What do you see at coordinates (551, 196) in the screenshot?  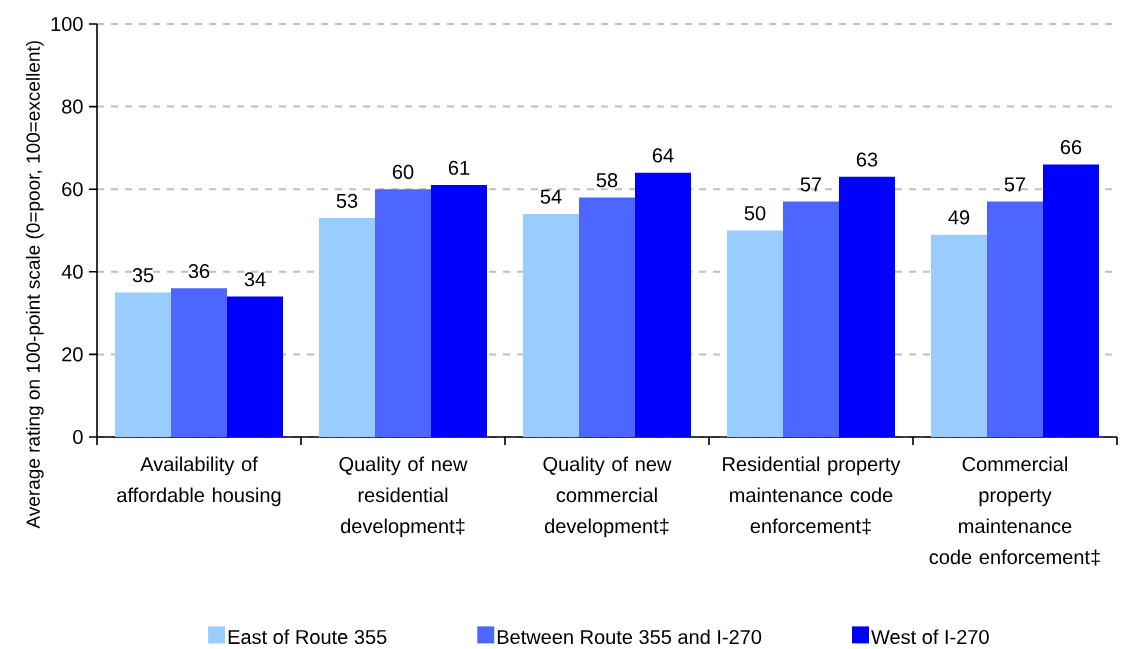 I see `data-label: 54` at bounding box center [551, 196].